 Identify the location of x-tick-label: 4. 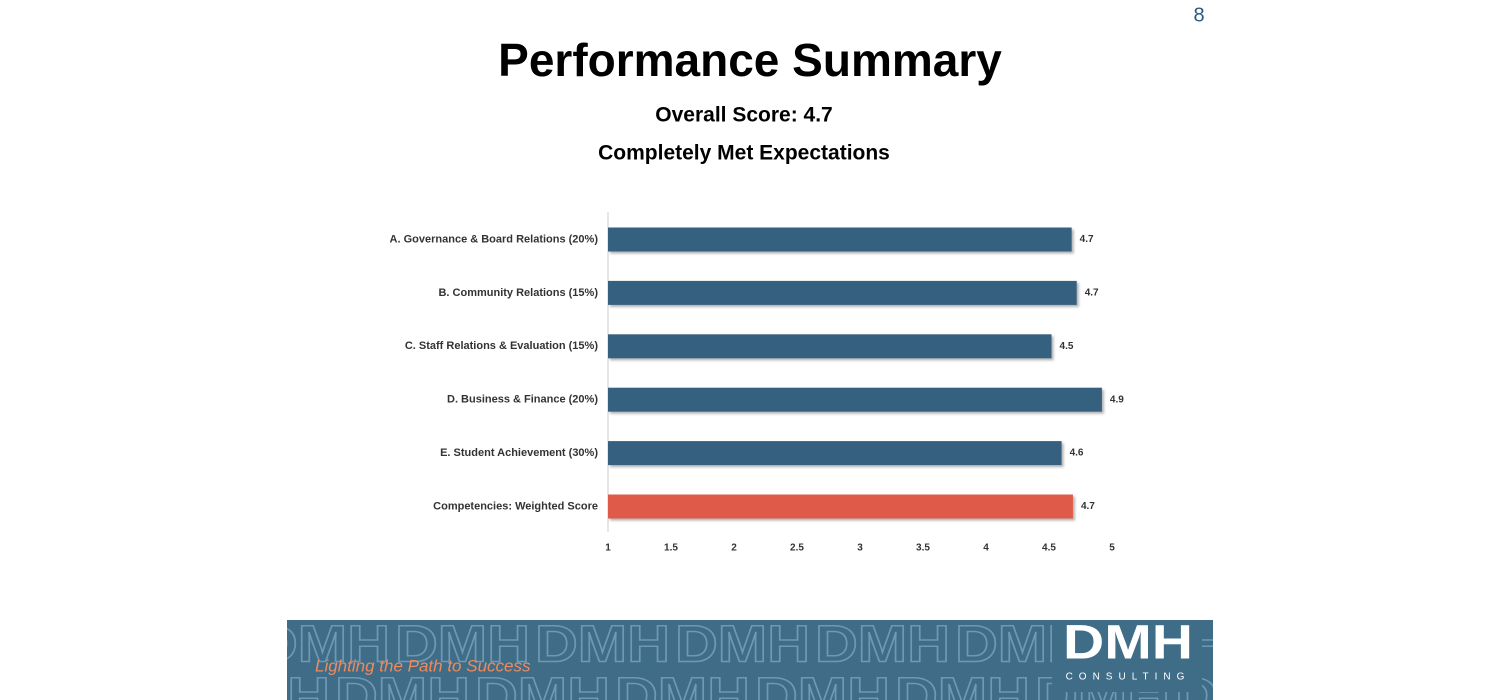
(986, 548).